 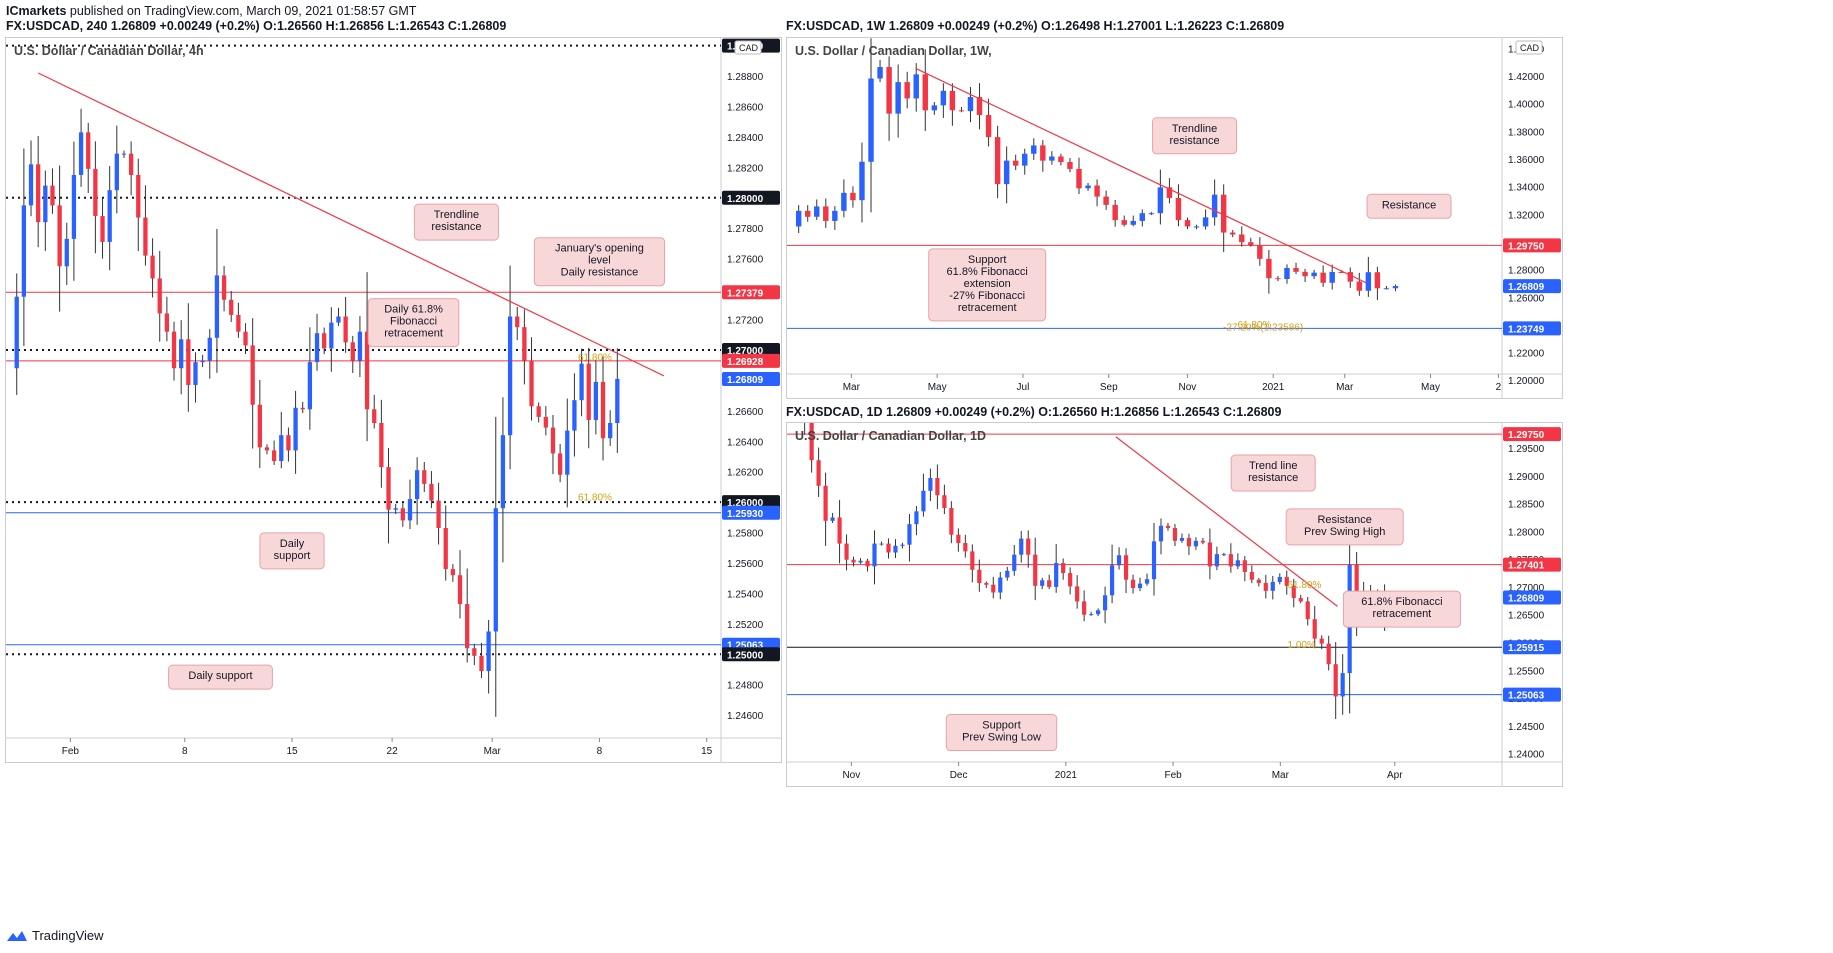 I want to click on footer-brand: TradingView, so click(x=55, y=935).